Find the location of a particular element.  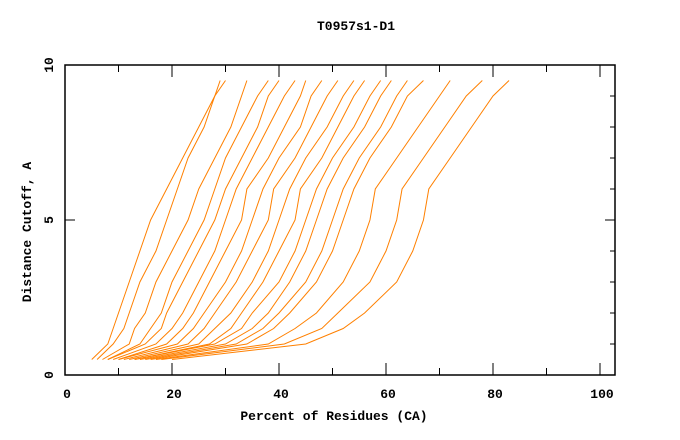

y-tick-label: 0 is located at coordinates (49, 375).